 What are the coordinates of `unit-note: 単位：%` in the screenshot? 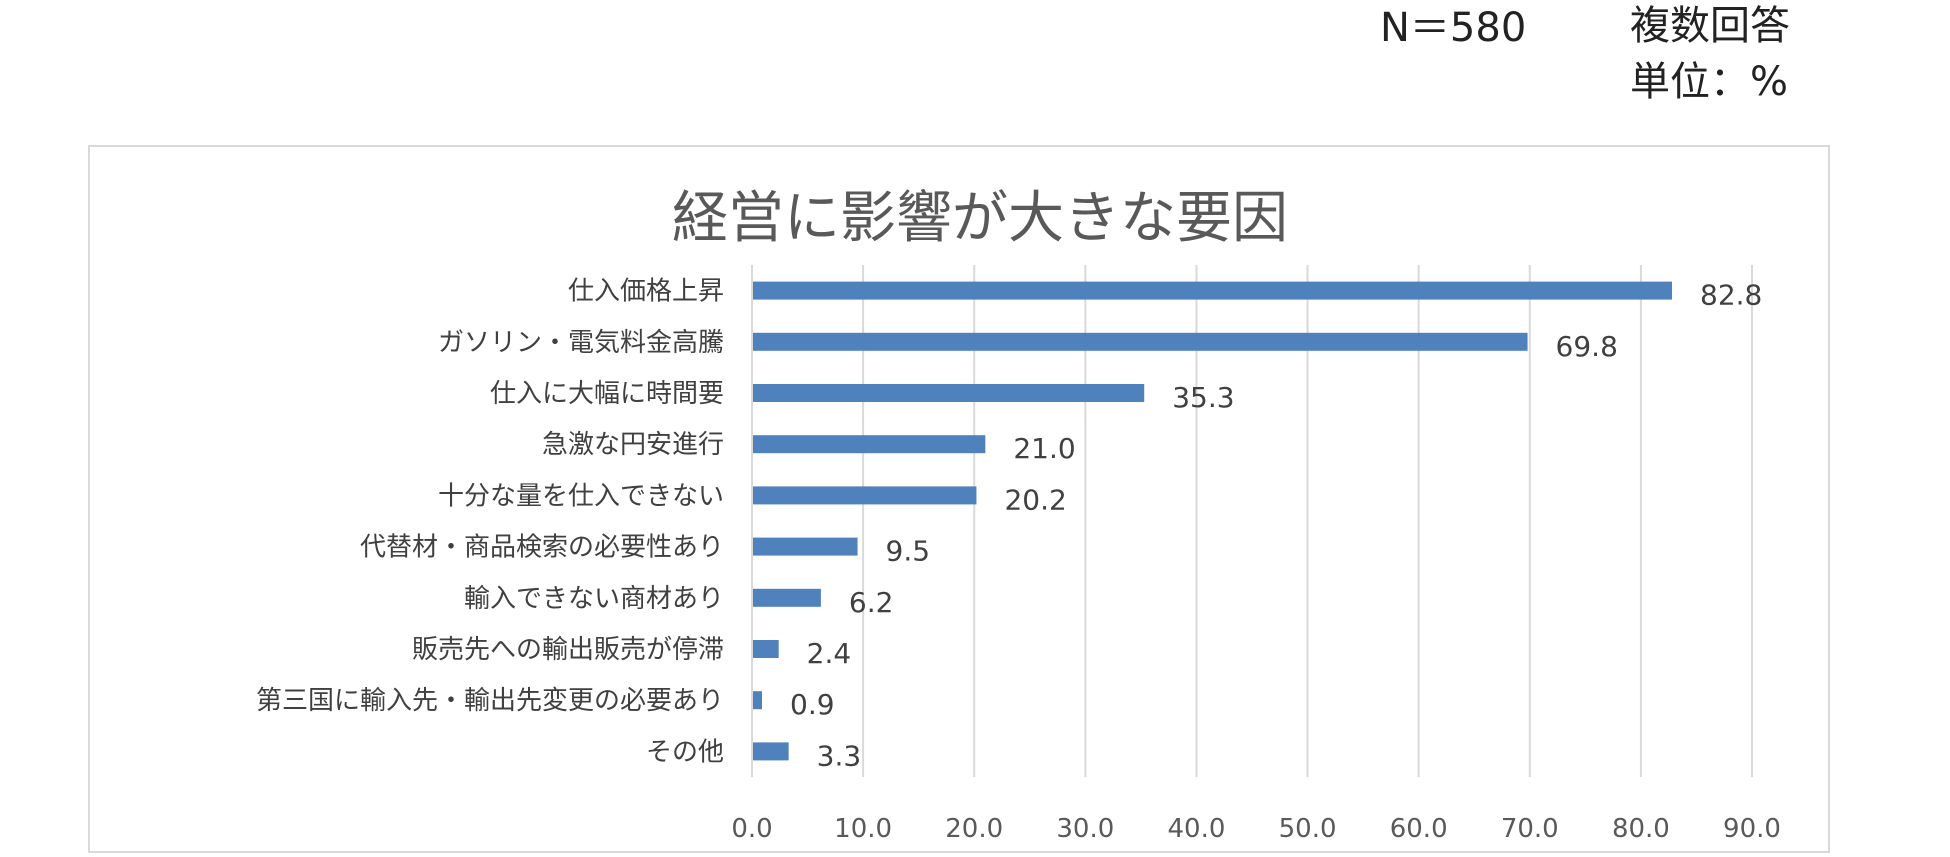 It's located at (1709, 82).